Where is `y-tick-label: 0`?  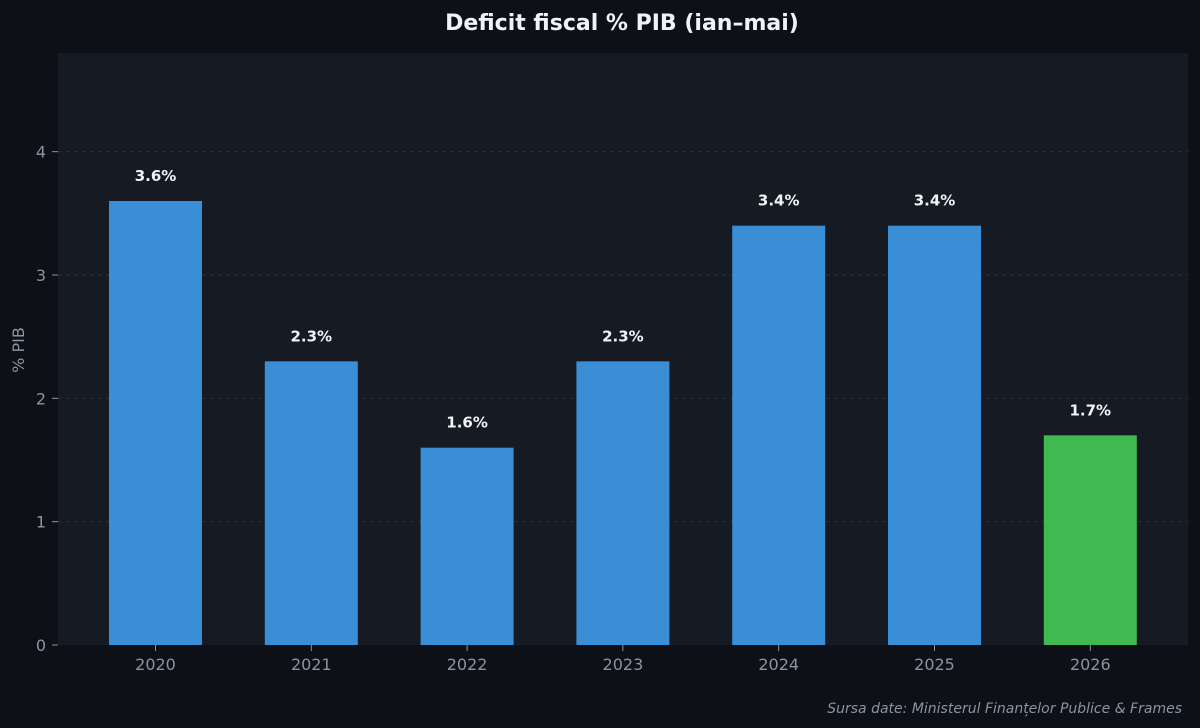
y-tick-label: 0 is located at coordinates (41, 645).